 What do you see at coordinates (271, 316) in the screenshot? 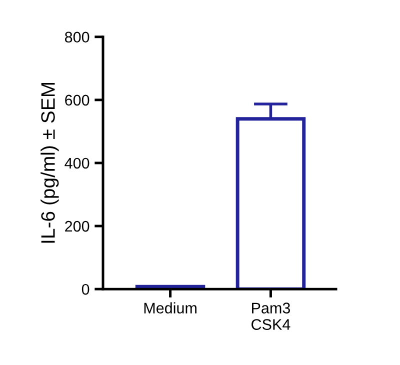
I see `x-tick-label: Pam3 CSK4` at bounding box center [271, 316].